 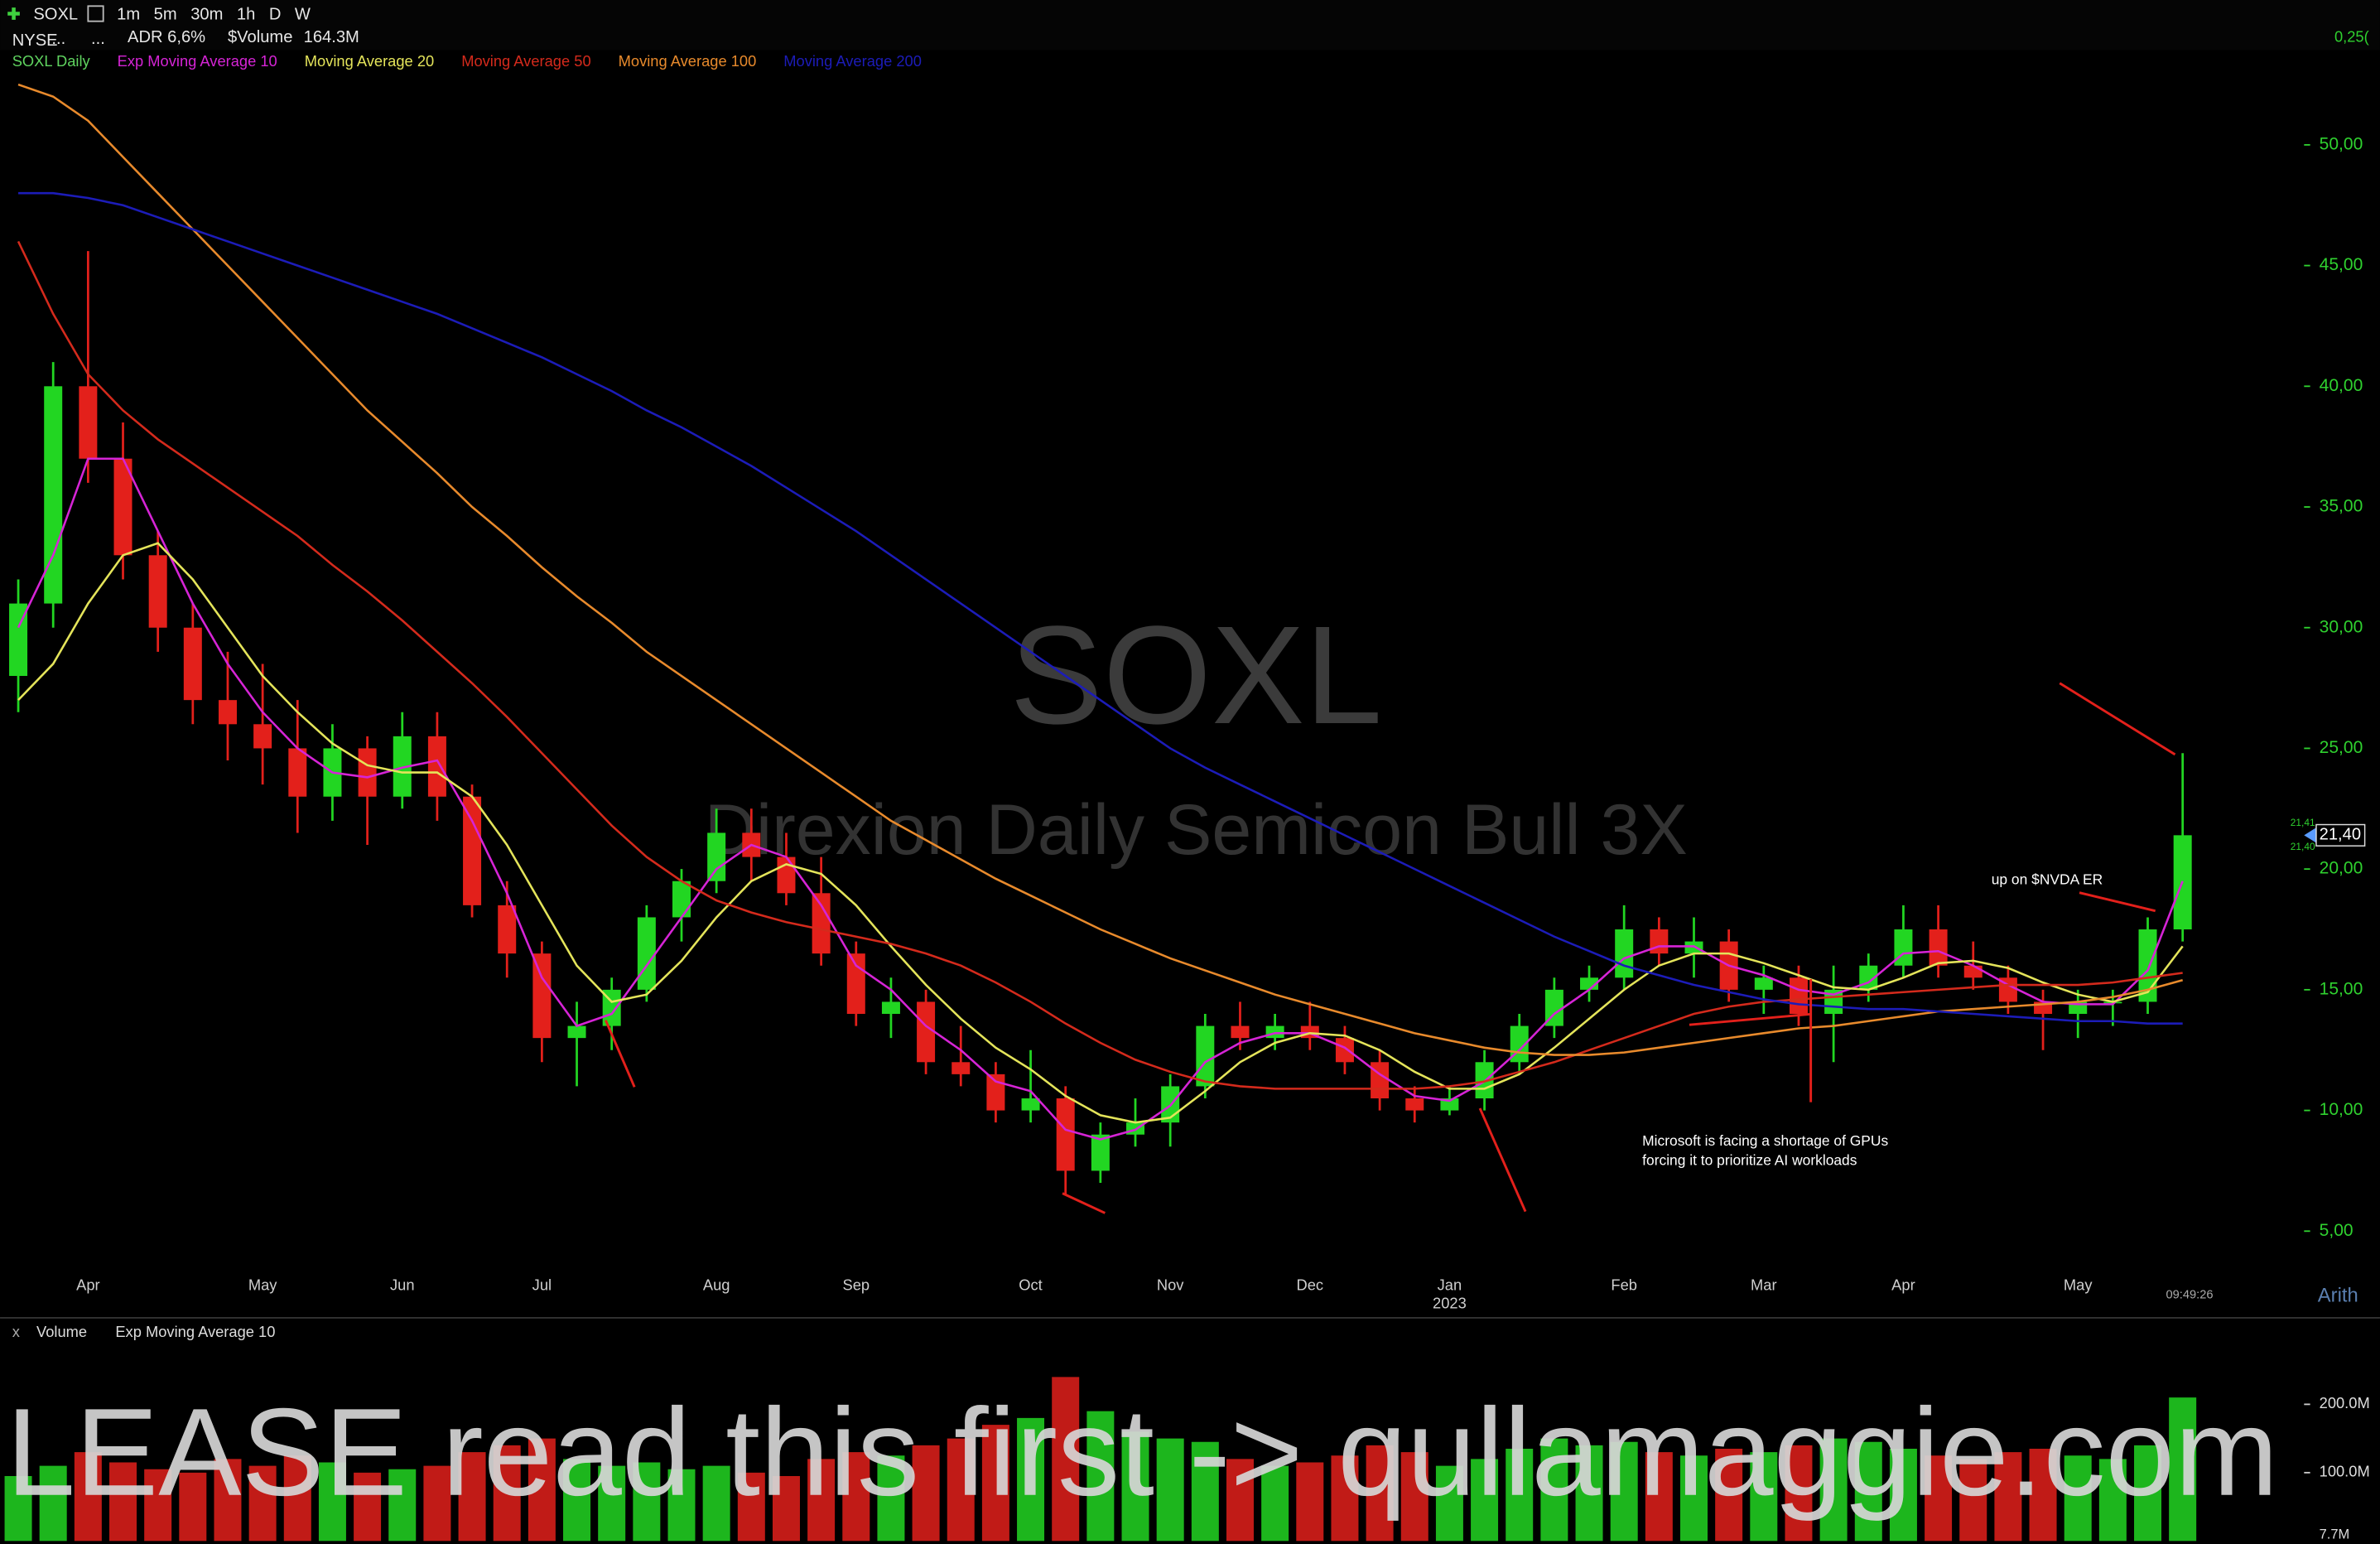 I want to click on y-tick-label: 15,00, so click(x=2341, y=988).